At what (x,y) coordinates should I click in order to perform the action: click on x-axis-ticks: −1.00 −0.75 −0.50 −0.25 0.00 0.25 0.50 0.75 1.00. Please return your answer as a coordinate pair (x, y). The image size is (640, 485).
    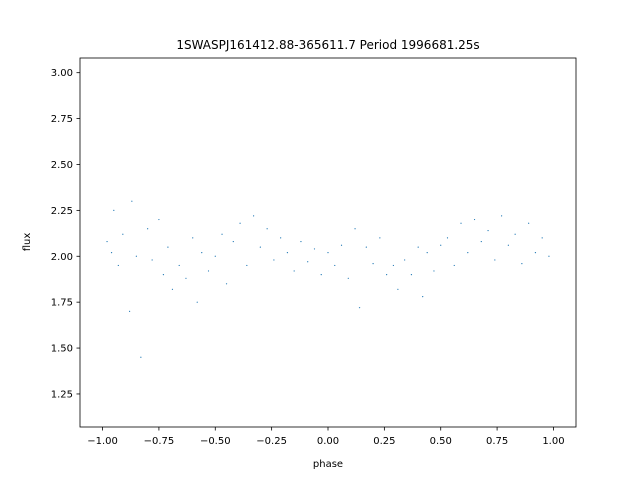
    Looking at the image, I should click on (326, 437).